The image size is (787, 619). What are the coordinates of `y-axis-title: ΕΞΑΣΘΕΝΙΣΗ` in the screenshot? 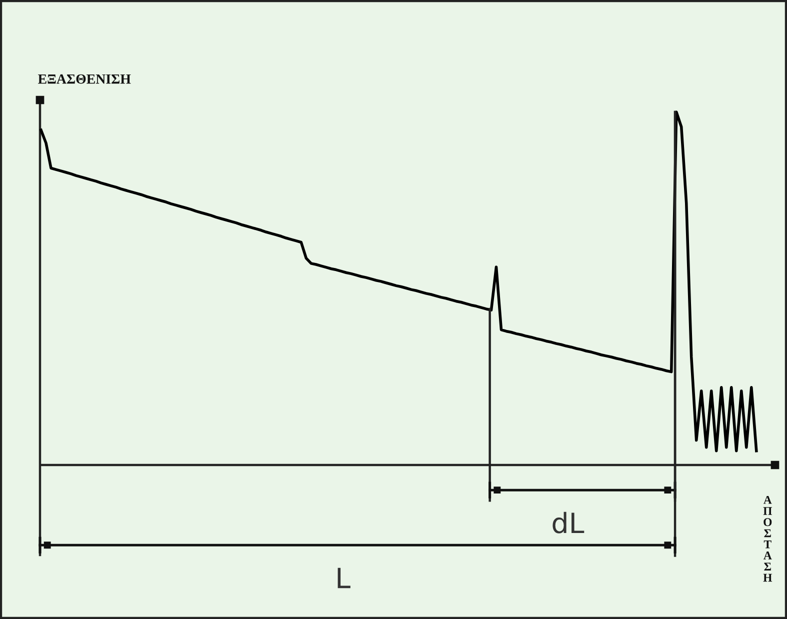 It's located at (84, 79).